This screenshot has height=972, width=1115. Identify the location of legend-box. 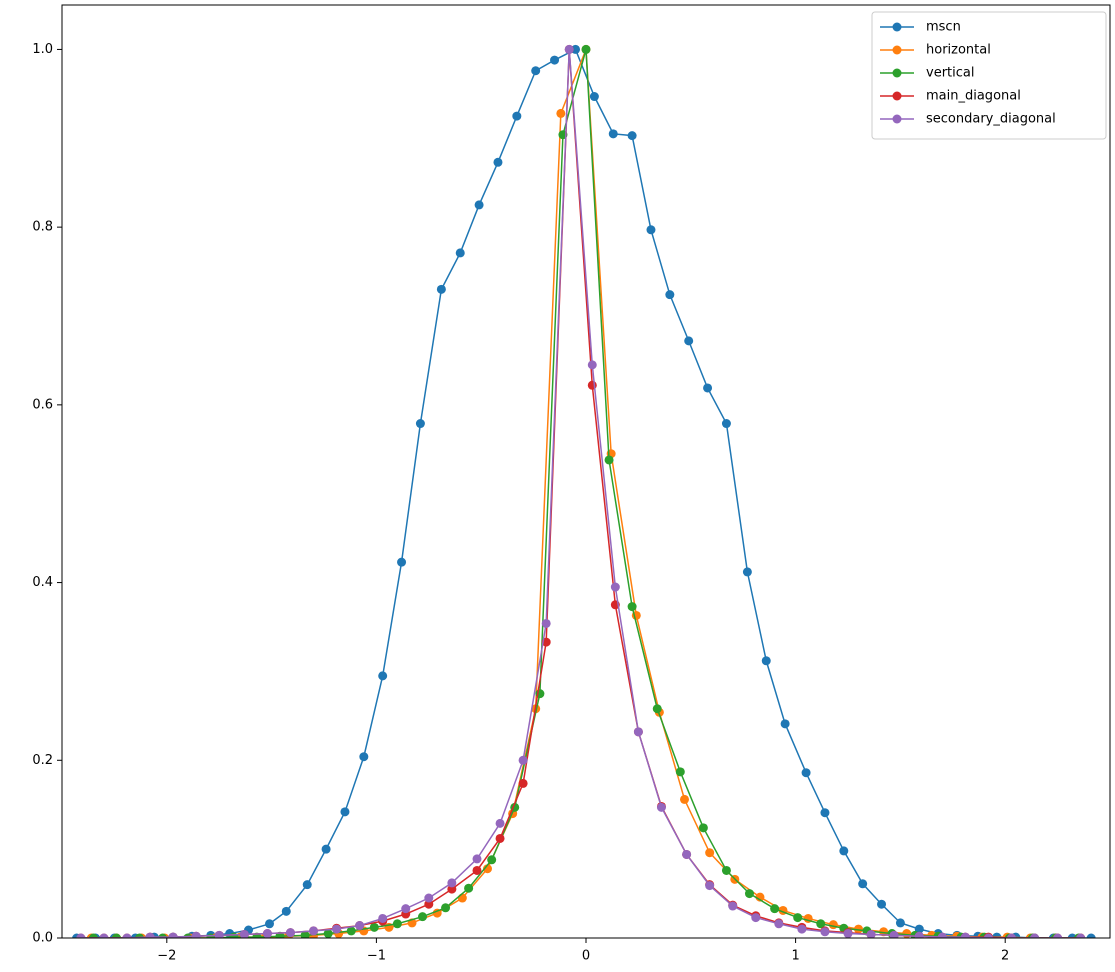
(989, 75).